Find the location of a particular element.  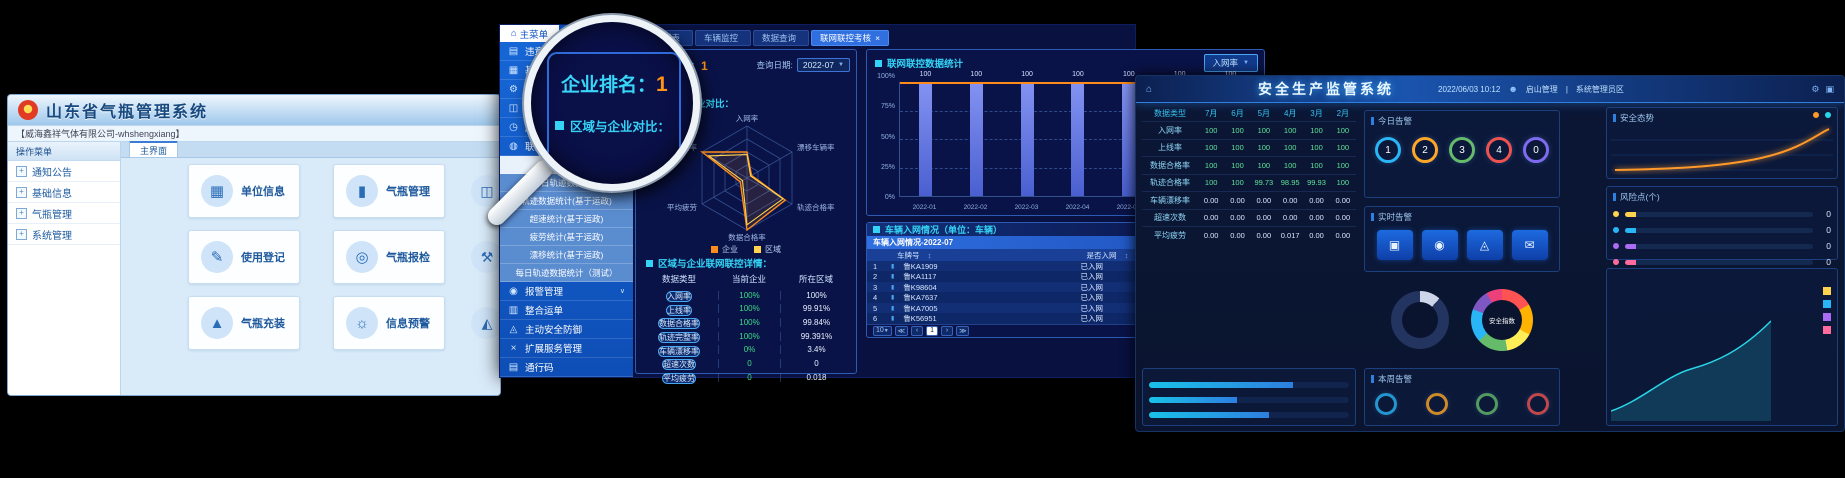

table-row: 3 ▮ 鲁K98604 已入网 is located at coordinates (1065, 287).